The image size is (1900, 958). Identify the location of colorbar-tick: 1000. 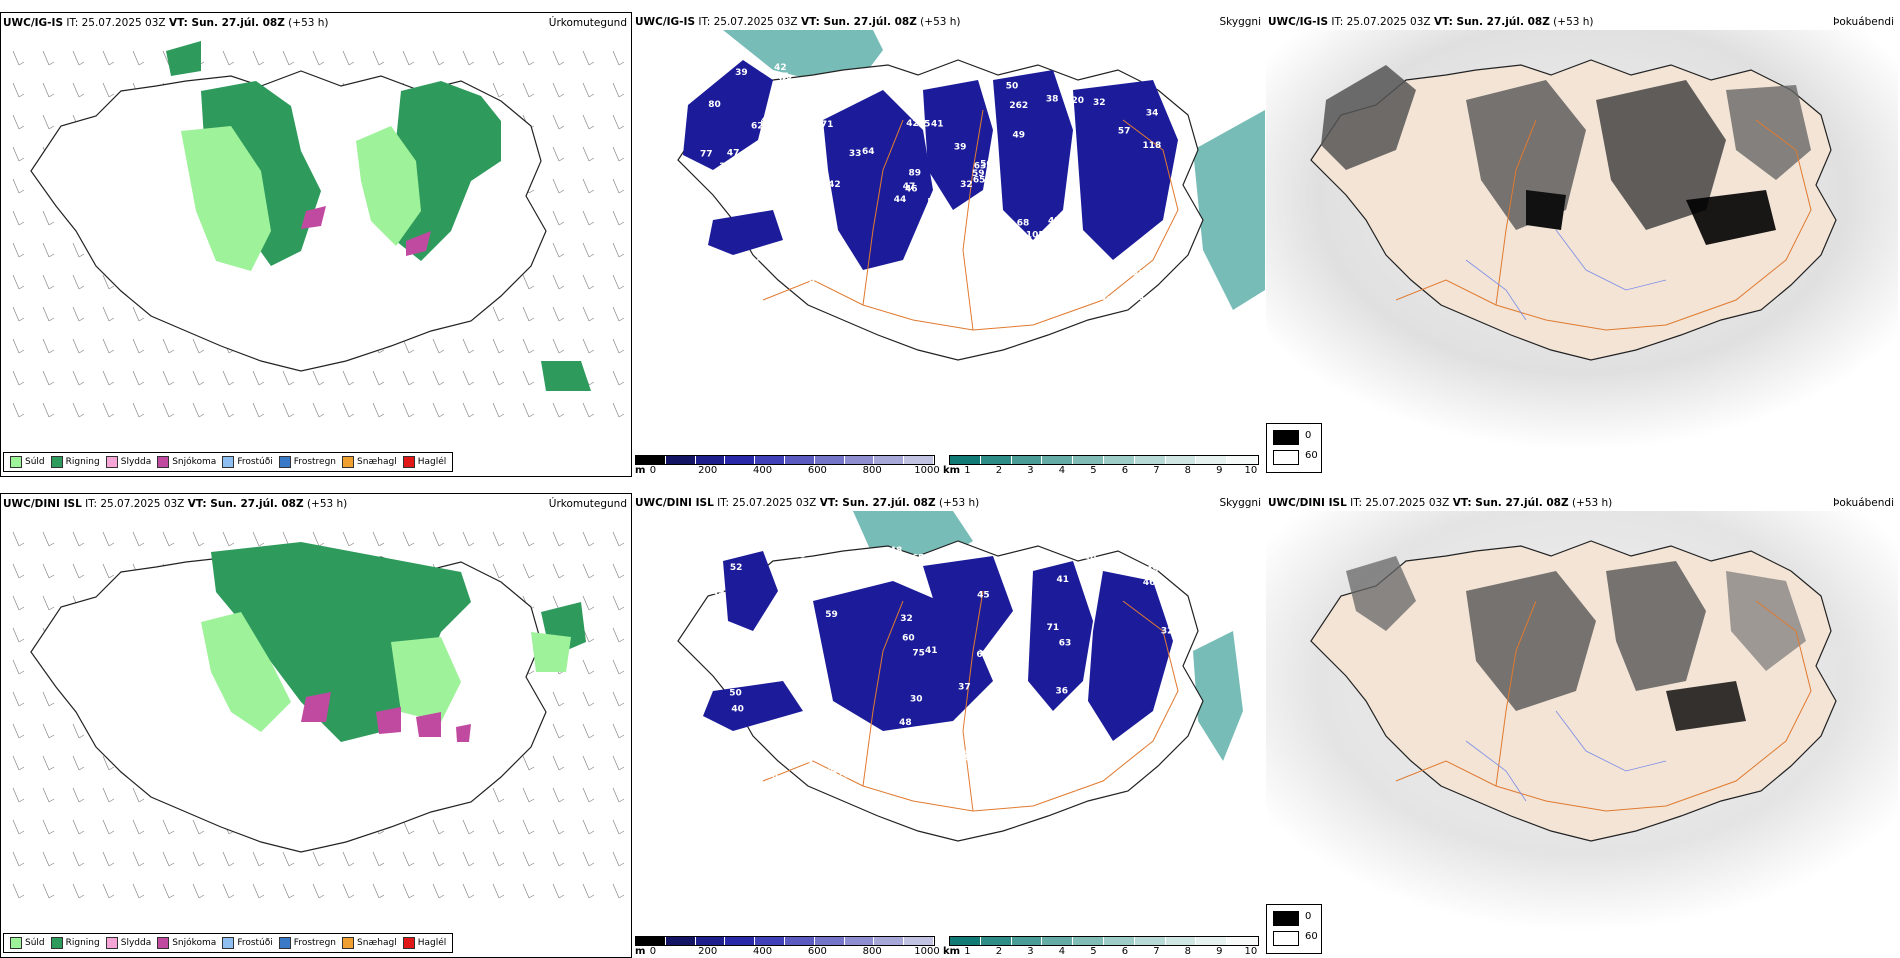
(927, 951).